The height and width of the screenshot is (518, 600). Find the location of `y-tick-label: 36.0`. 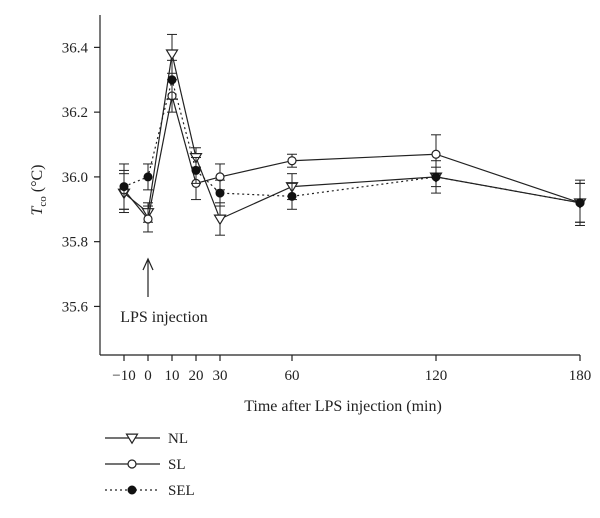

y-tick-label: 36.0 is located at coordinates (75, 178).